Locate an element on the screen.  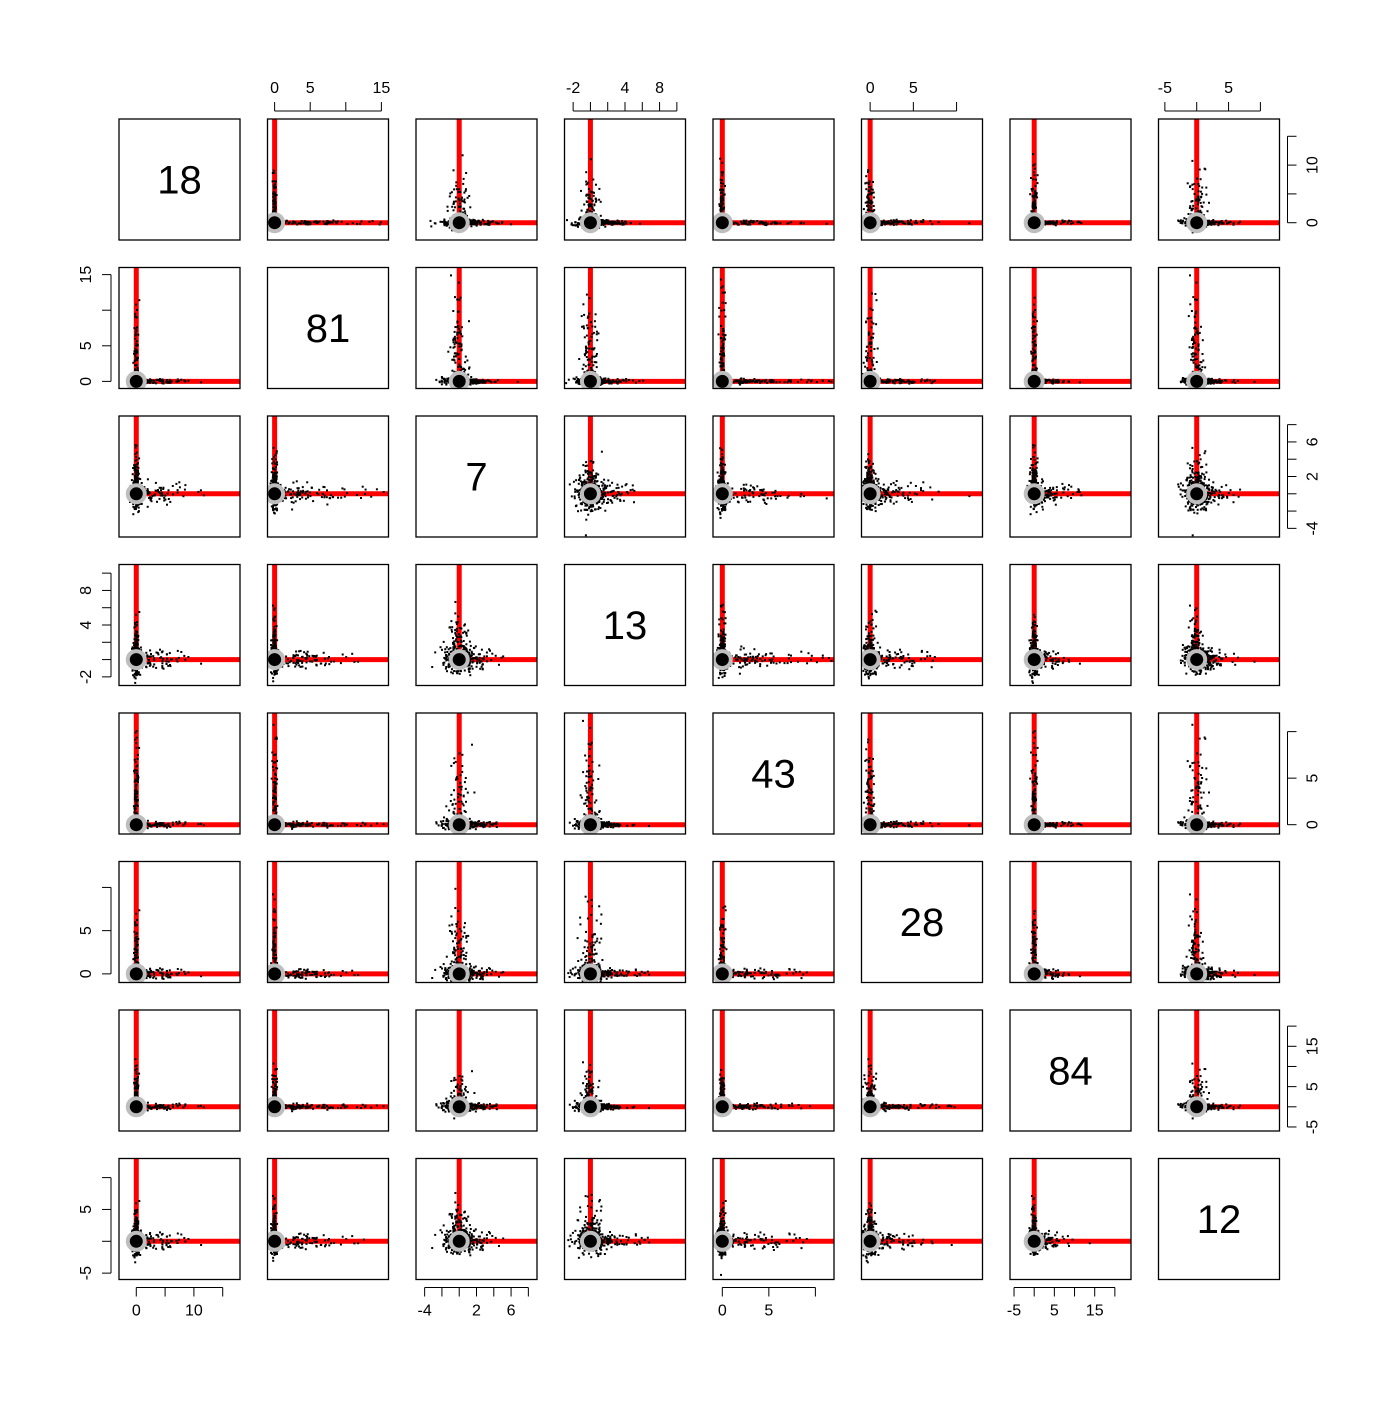
panel-r1-c3 is located at coordinates (477, 178).